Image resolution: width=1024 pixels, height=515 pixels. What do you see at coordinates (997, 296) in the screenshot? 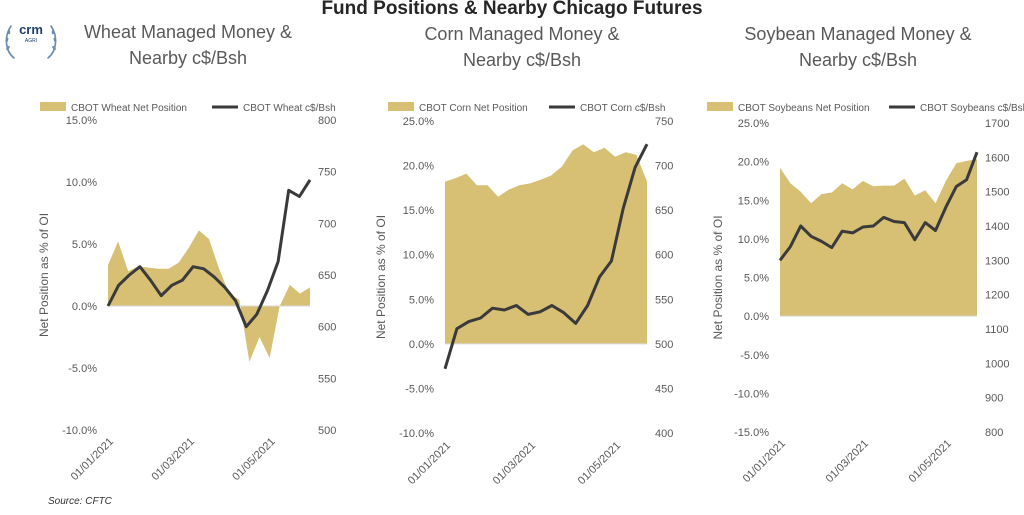
I see `y2-tick-label: 1200` at bounding box center [997, 296].